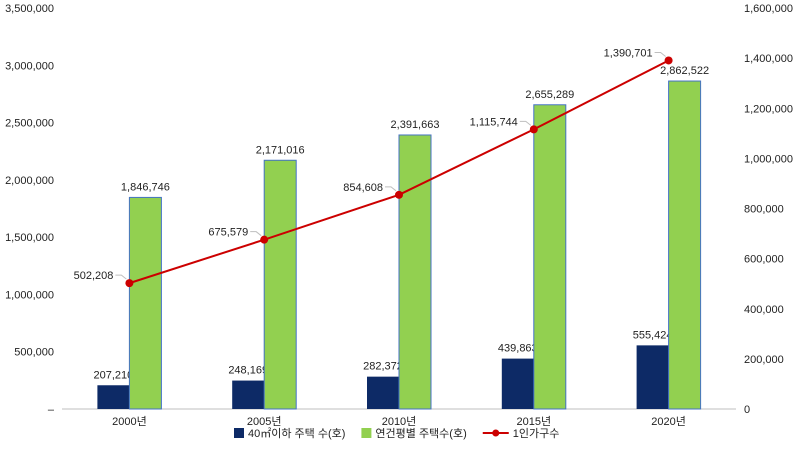 The image size is (800, 449). I want to click on bar-housing-by-floor-area-label: 2,862,522, so click(684, 71).